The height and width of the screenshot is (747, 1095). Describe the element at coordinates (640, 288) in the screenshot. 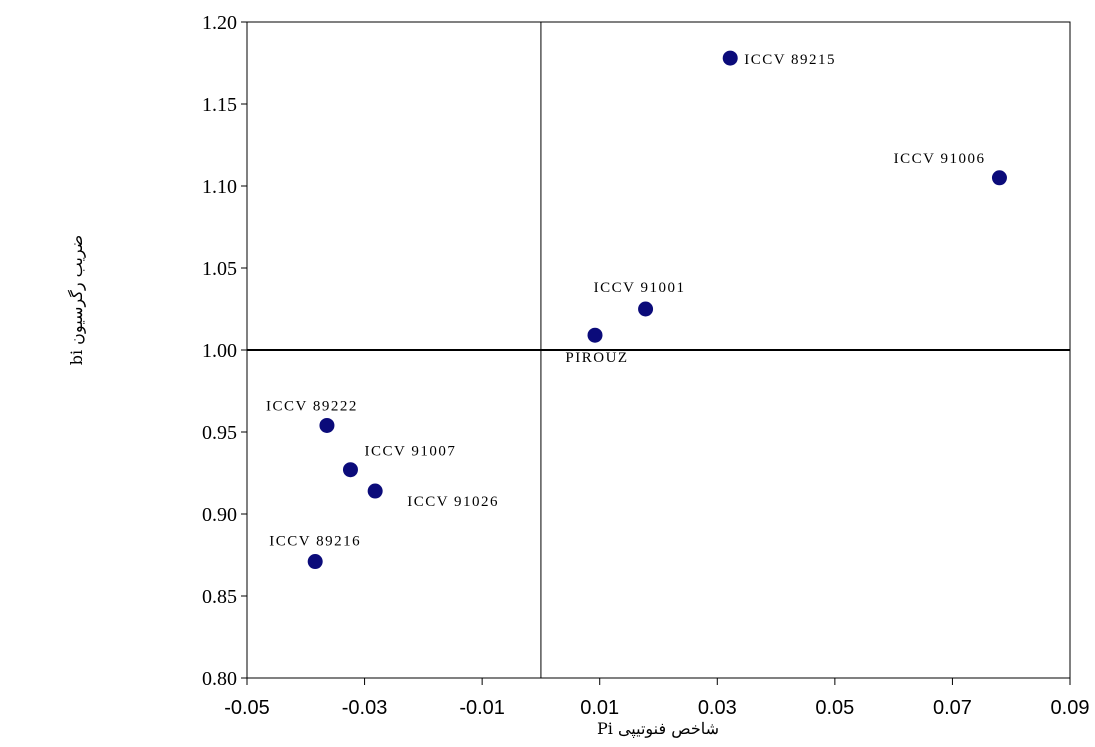

I see `point-label: ICCV 91001` at that location.